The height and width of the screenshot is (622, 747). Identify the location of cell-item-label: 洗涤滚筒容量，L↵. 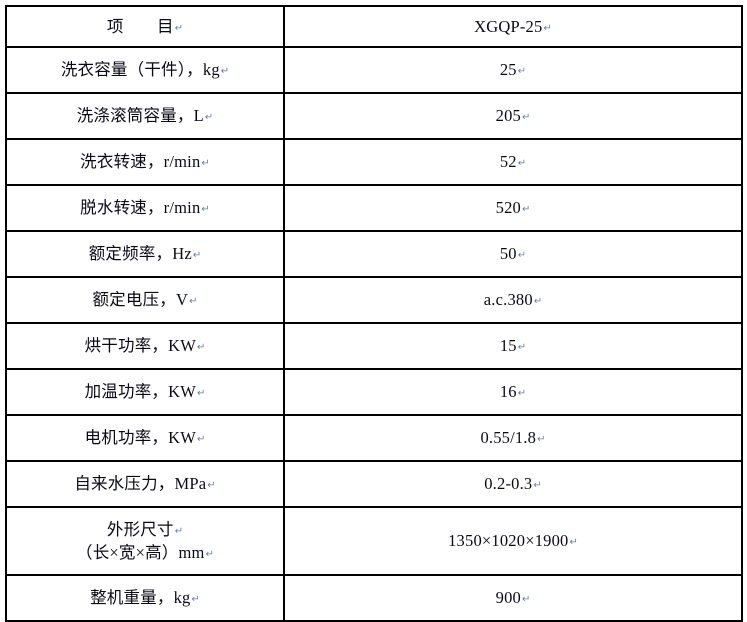
(145, 116).